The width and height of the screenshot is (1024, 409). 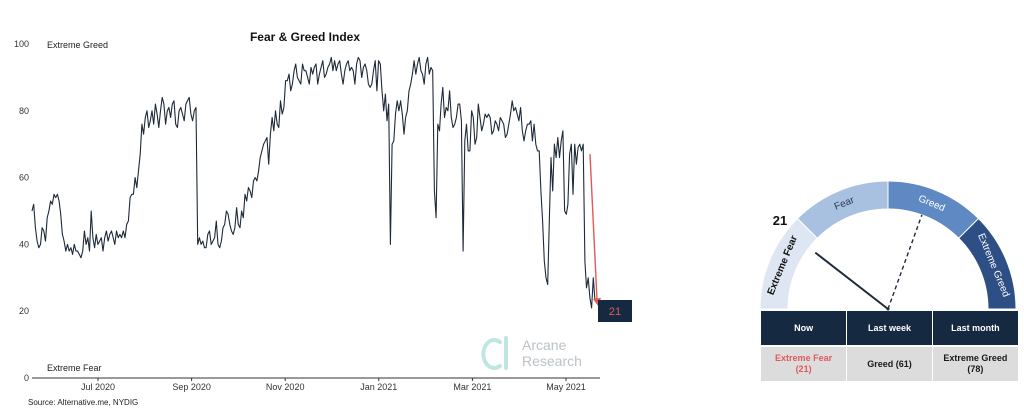 What do you see at coordinates (77, 45) in the screenshot?
I see `extreme-greed-label: Extreme Greed` at bounding box center [77, 45].